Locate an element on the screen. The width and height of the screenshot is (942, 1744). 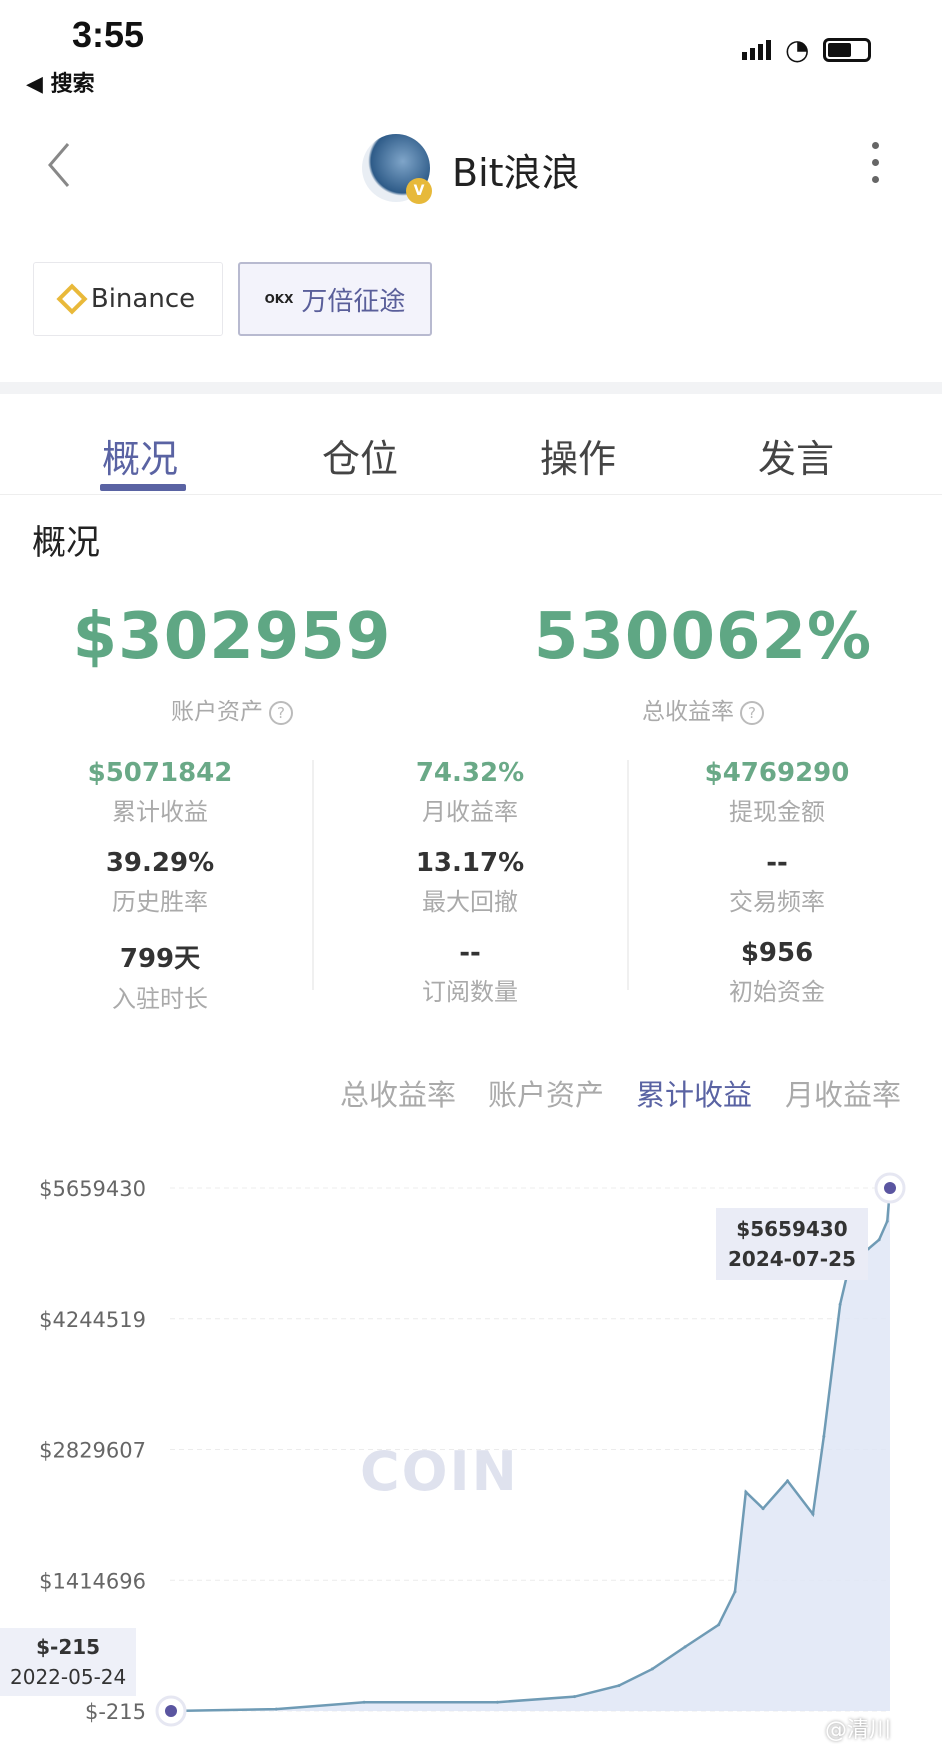
y-tick-label: $5659430 is located at coordinates (92, 1189).